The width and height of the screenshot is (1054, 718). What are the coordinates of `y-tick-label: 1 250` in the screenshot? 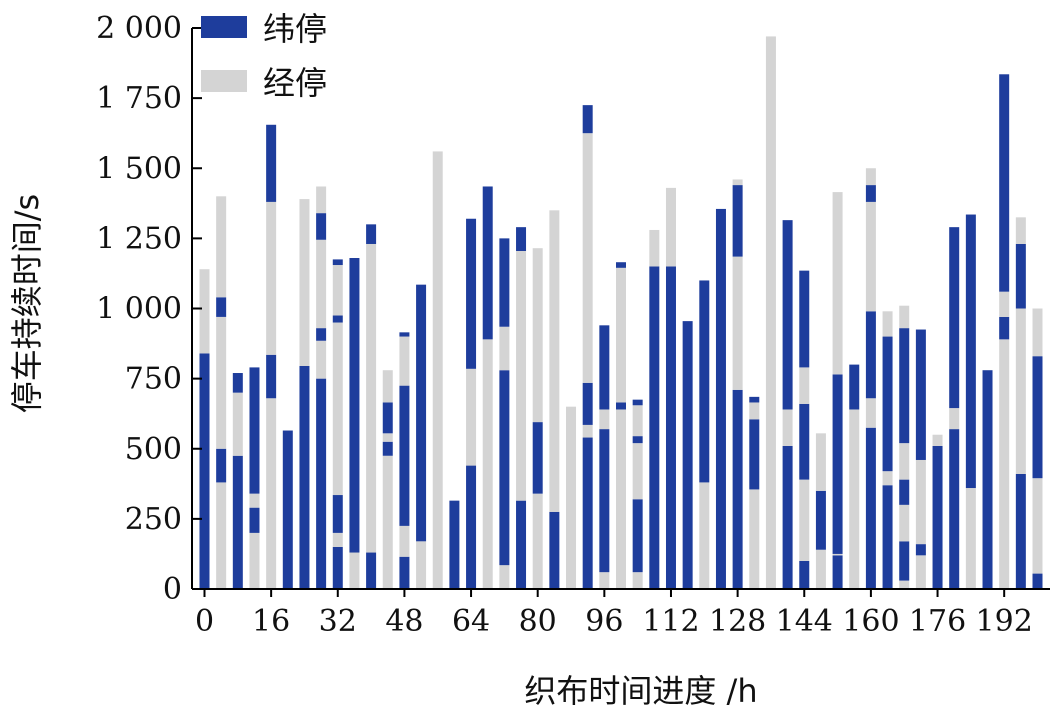 It's located at (139, 238).